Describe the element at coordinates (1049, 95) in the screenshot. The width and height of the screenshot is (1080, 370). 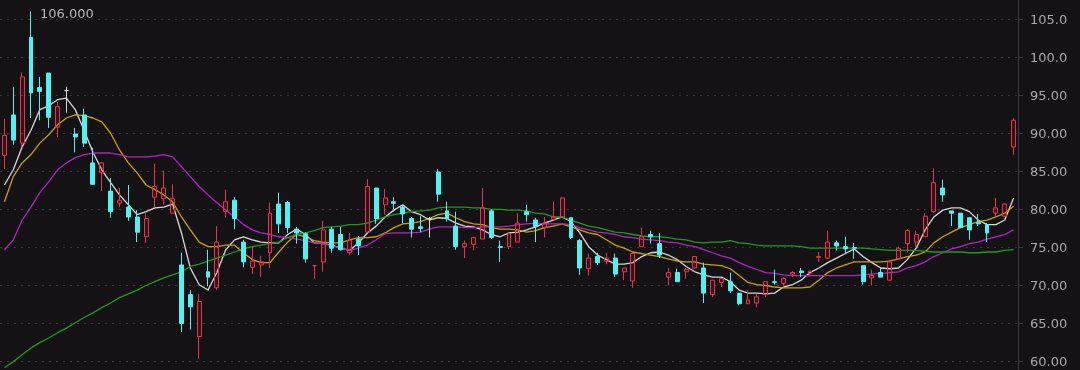
I see `y-tick-label: 95.00` at that location.